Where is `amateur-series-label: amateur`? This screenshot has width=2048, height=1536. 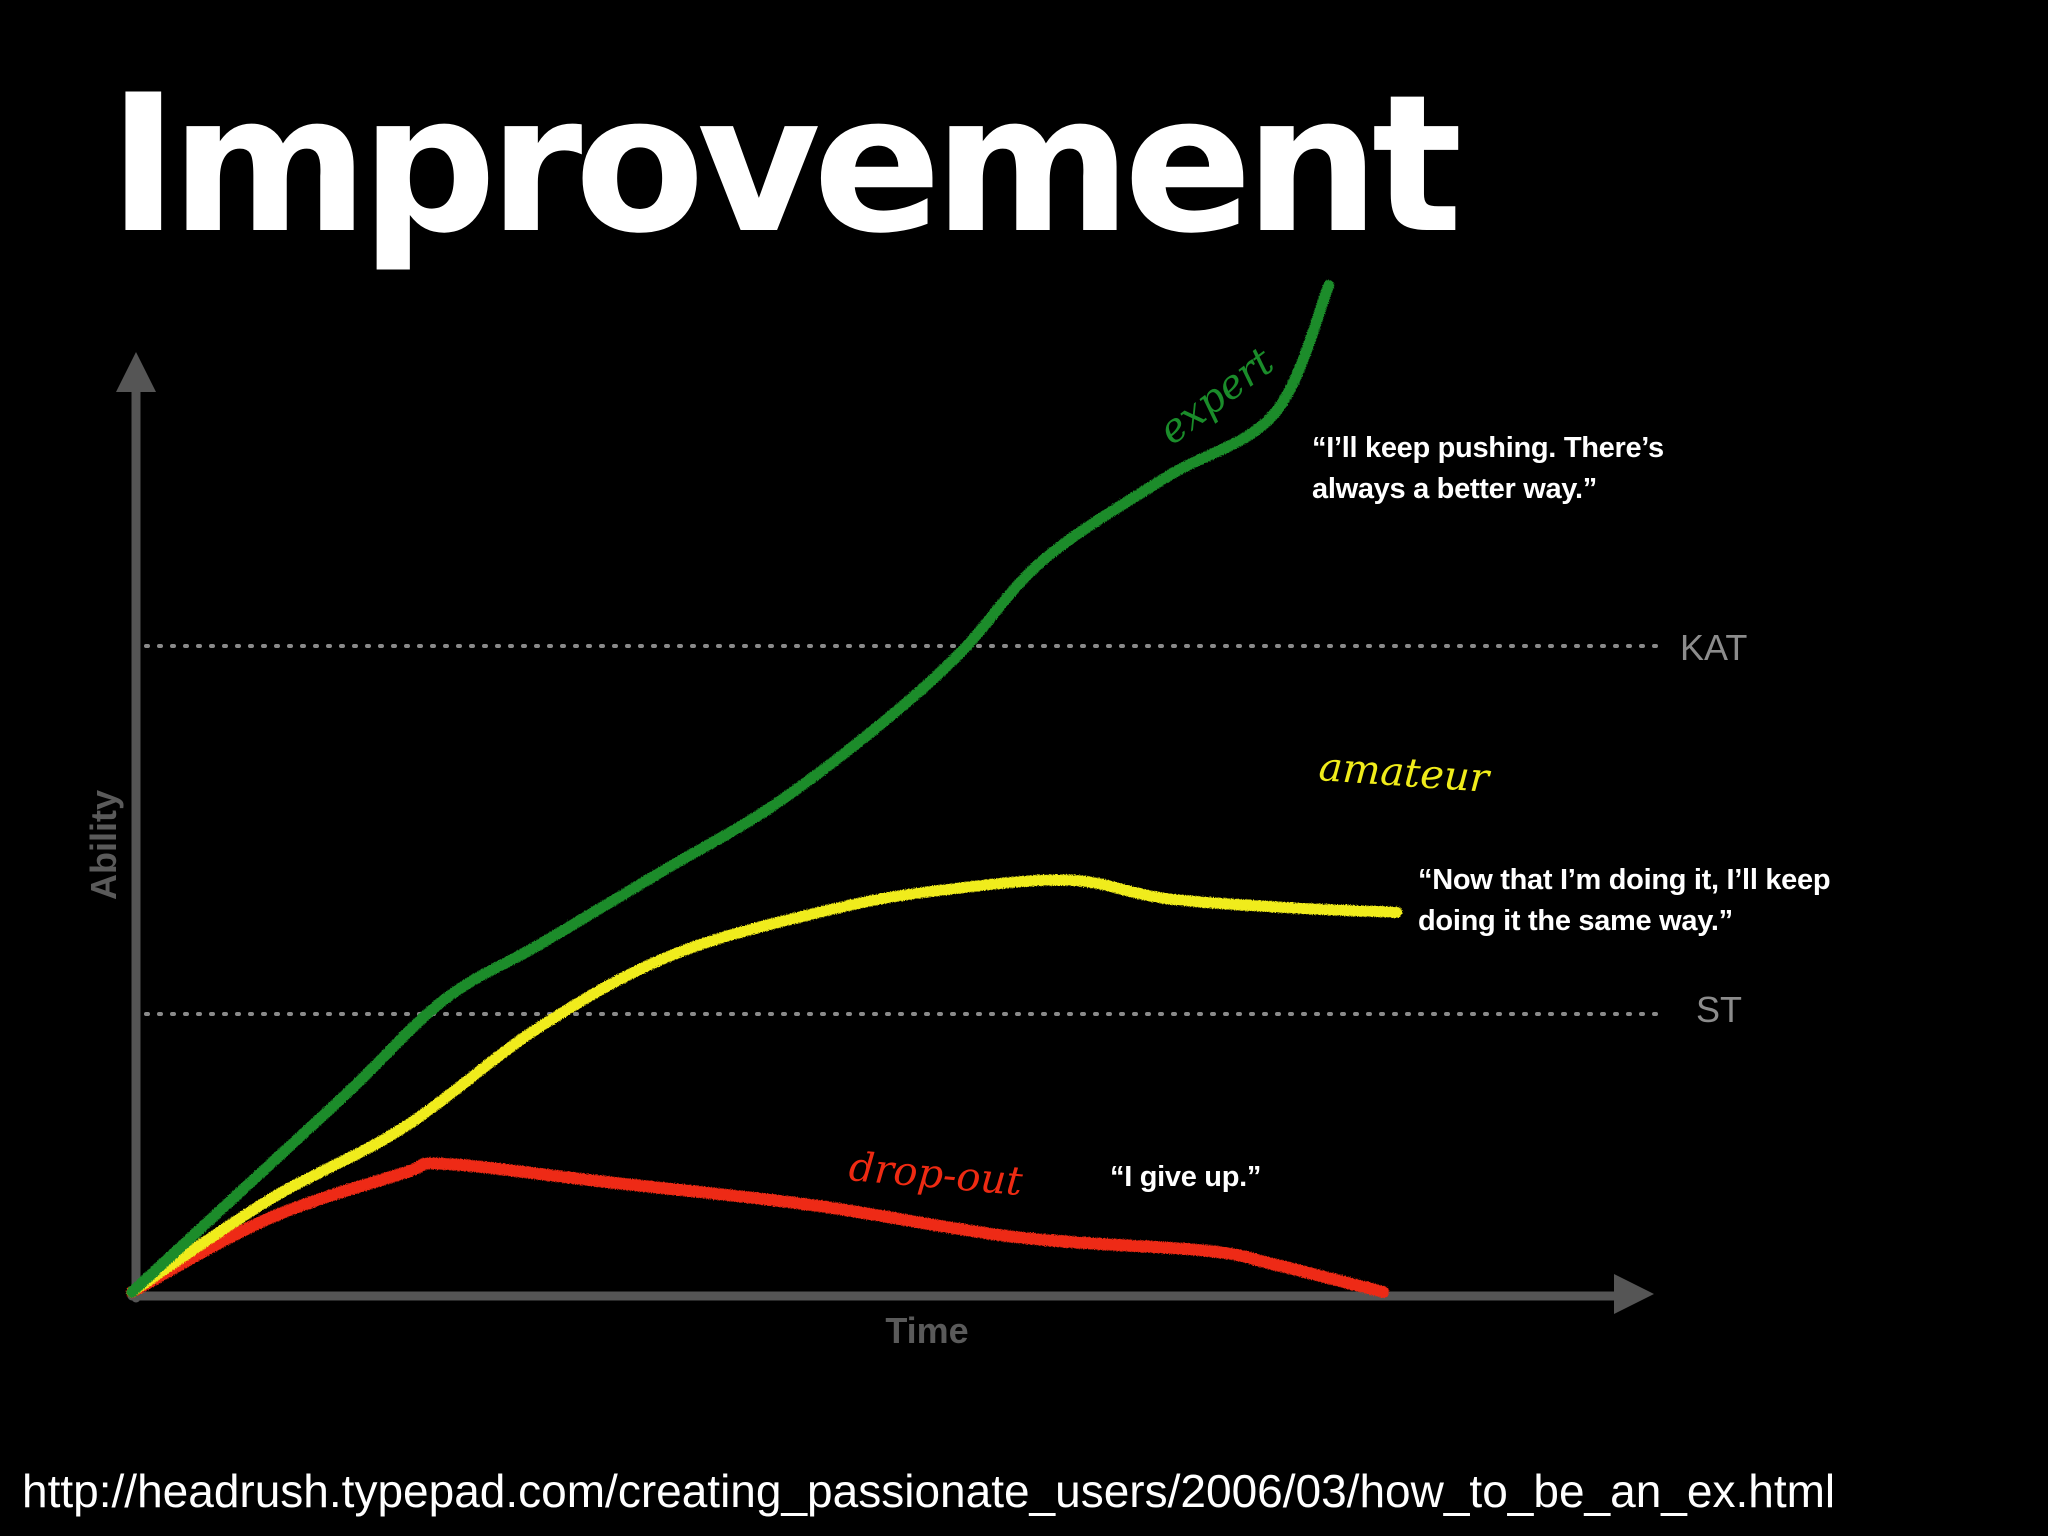
amateur-series-label: amateur is located at coordinates (1405, 773).